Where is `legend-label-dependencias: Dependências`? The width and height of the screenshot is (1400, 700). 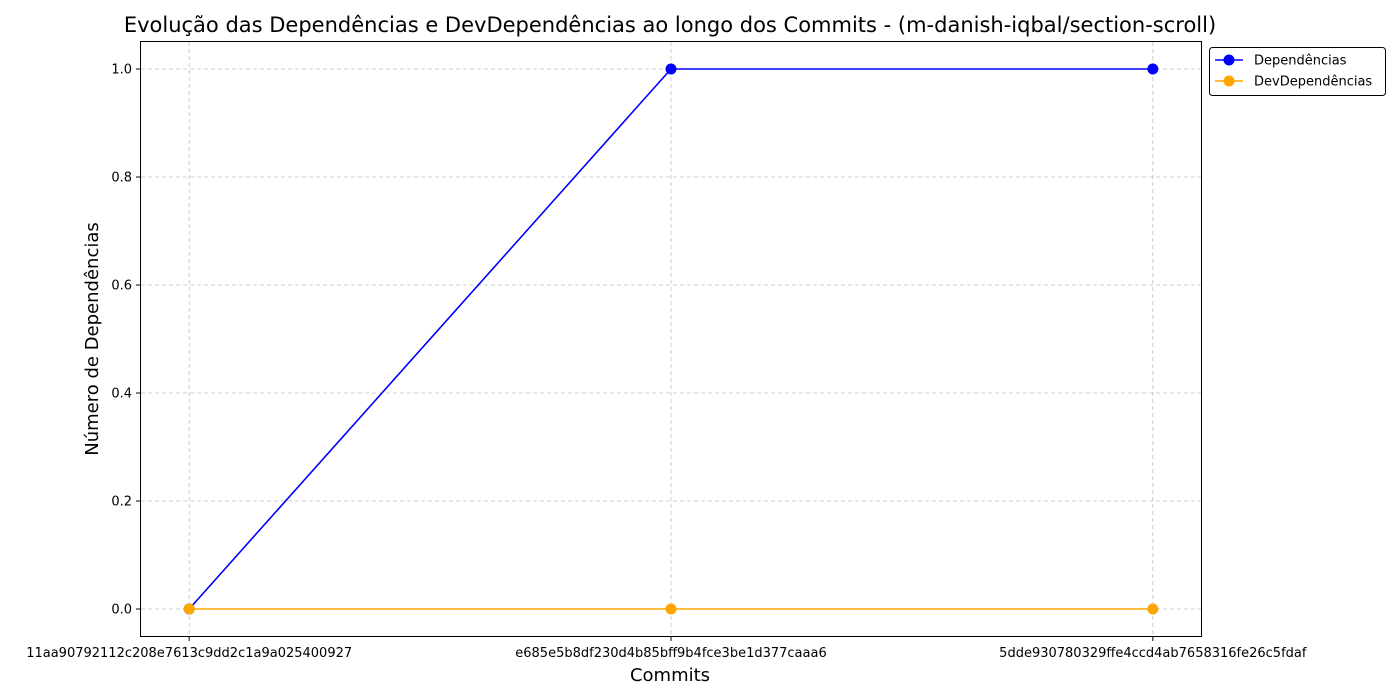
legend-label-dependencias: Dependências is located at coordinates (1300, 61).